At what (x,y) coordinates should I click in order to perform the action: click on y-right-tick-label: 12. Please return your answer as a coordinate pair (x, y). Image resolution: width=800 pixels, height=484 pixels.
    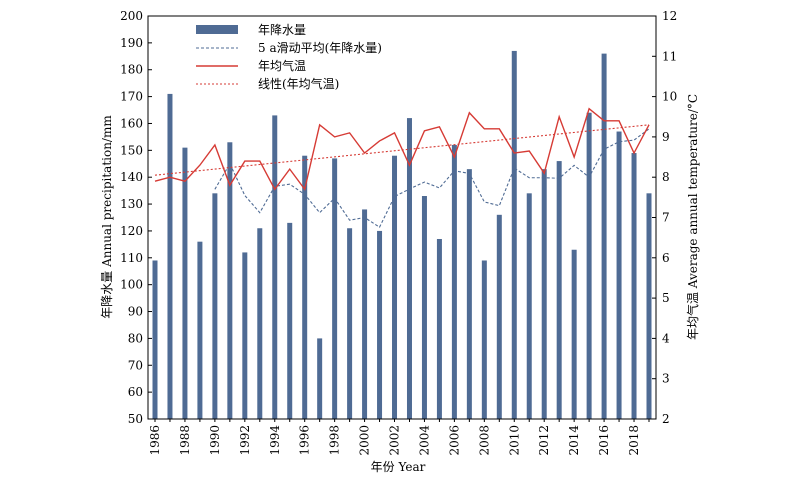
    Looking at the image, I should click on (669, 16).